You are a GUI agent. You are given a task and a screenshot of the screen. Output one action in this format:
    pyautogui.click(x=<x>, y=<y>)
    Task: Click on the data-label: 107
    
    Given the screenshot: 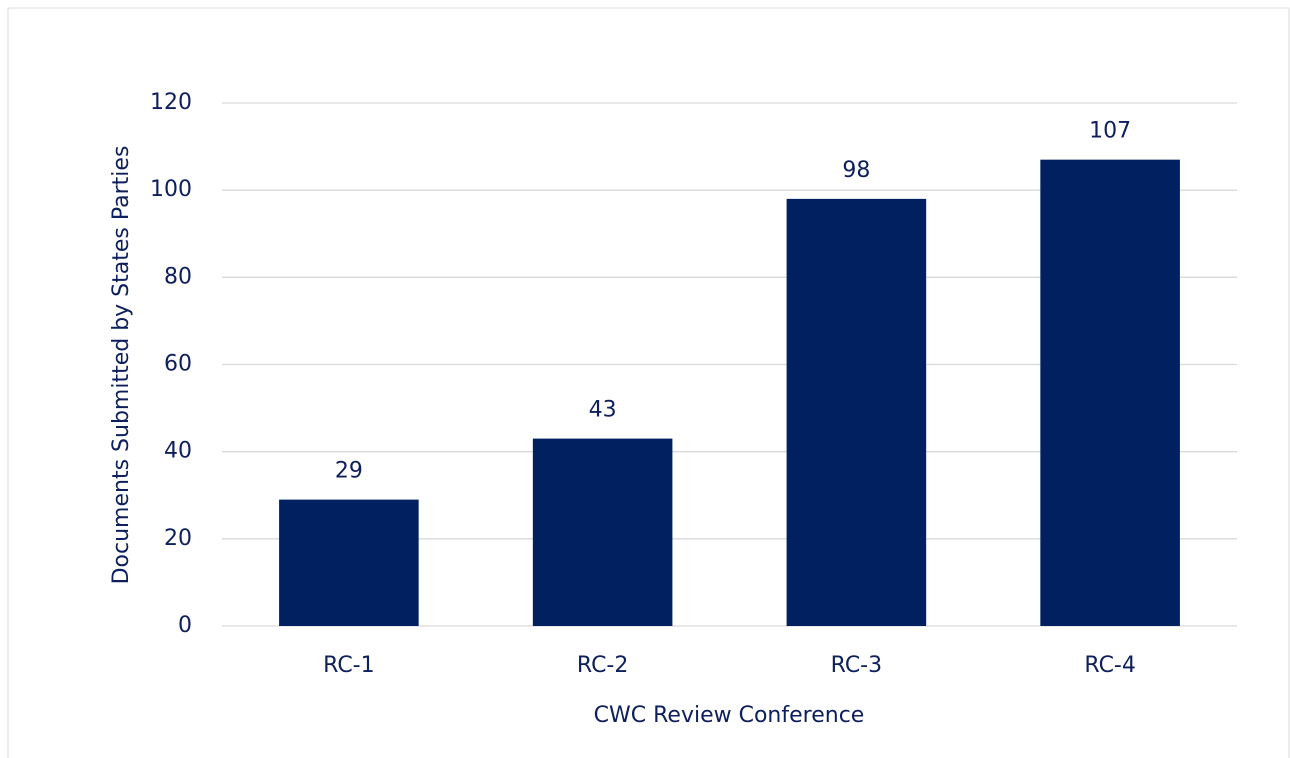 What is the action you would take?
    pyautogui.click(x=1110, y=131)
    